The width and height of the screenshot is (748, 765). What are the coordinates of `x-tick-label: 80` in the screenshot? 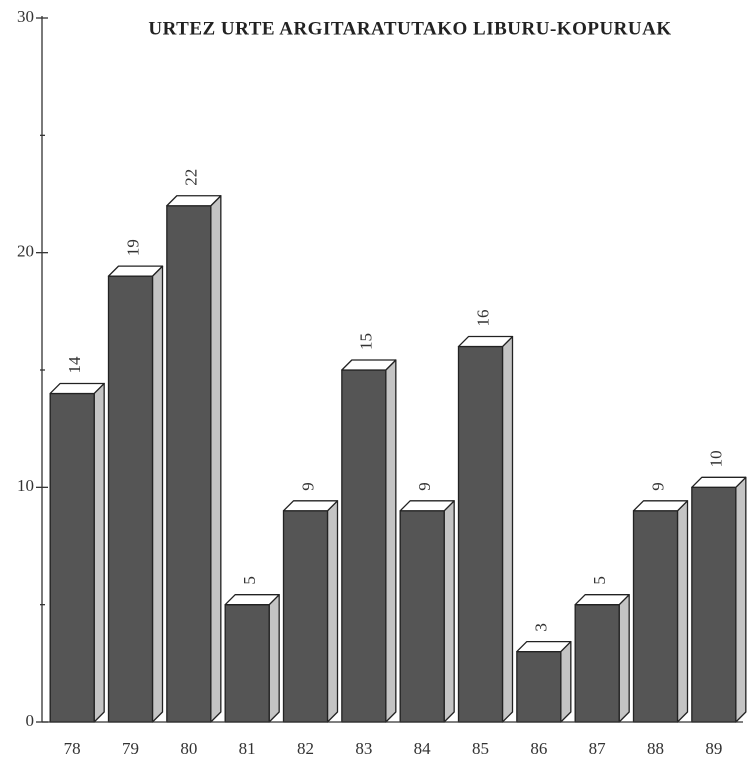 It's located at (188, 748).